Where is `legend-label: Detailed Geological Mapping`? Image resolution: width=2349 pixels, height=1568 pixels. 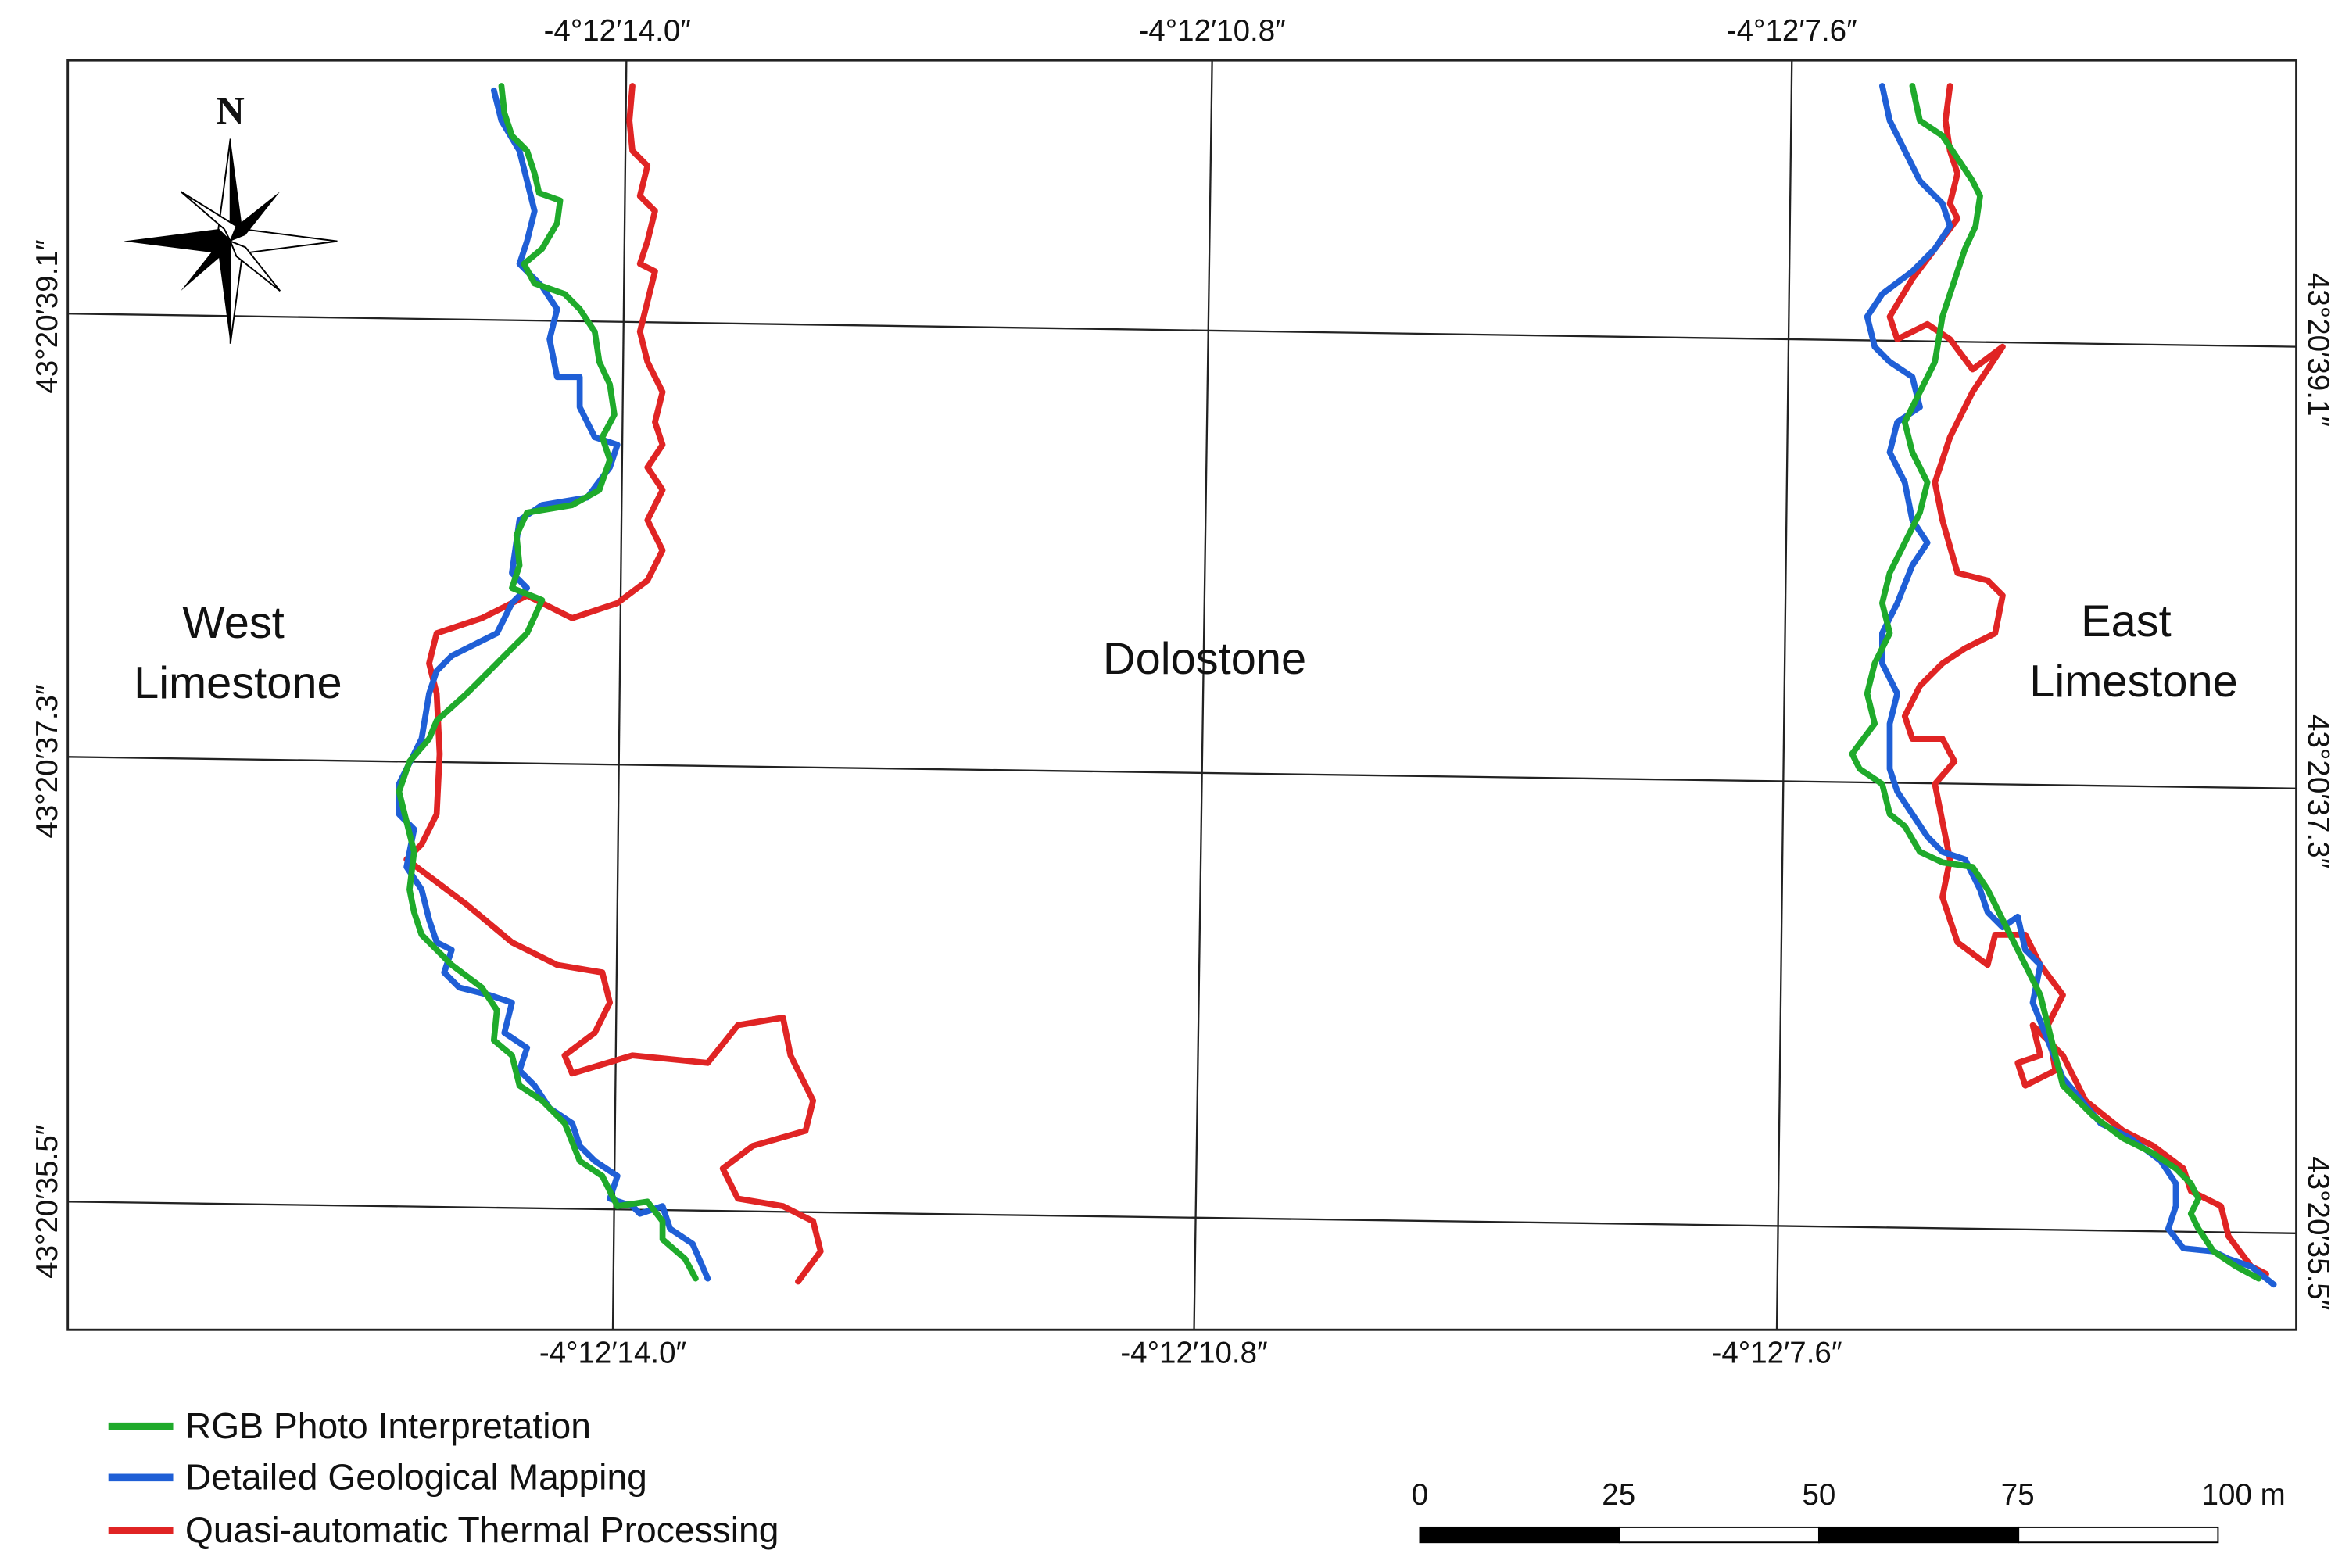
legend-label: Detailed Geological Mapping is located at coordinates (416, 1477).